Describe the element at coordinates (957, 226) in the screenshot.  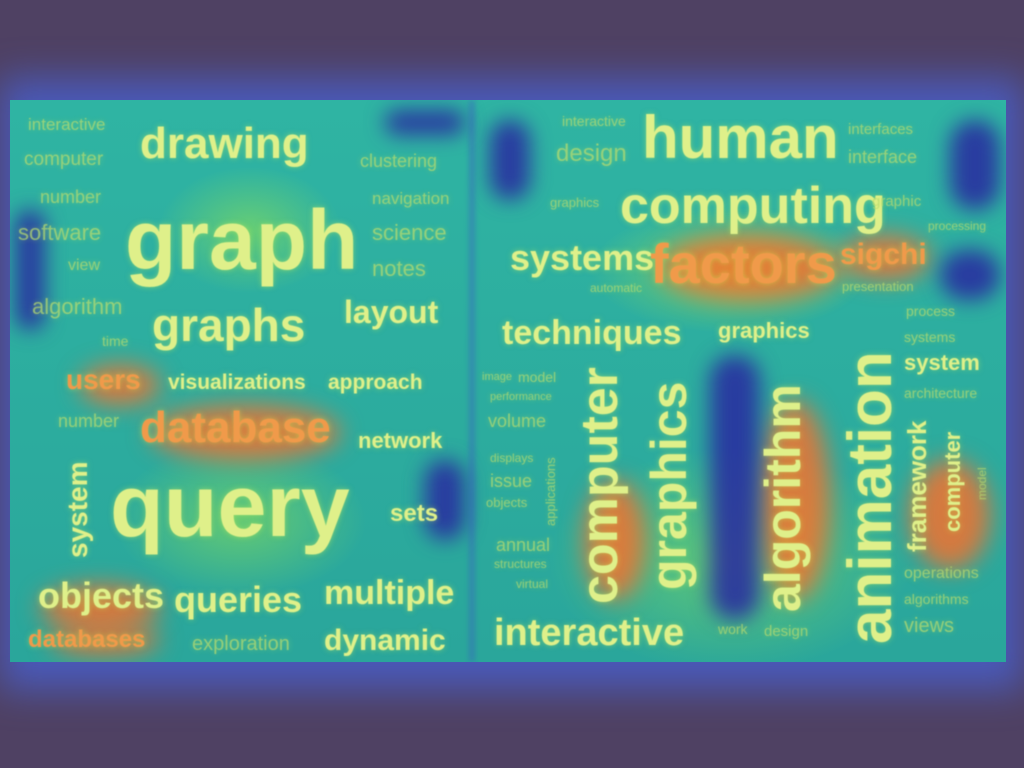
I see `word: processing` at that location.